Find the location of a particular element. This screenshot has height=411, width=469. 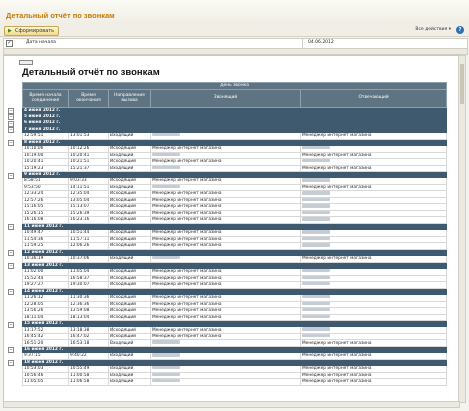

group-date: 15 июня 2012 г. is located at coordinates (234, 324).